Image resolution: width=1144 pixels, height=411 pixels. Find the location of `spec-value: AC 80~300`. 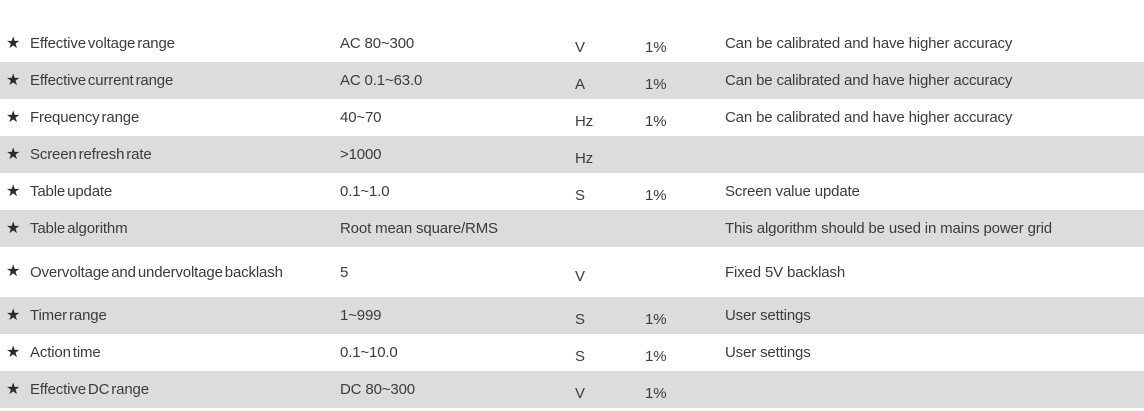

spec-value: AC 80~300 is located at coordinates (377, 43).